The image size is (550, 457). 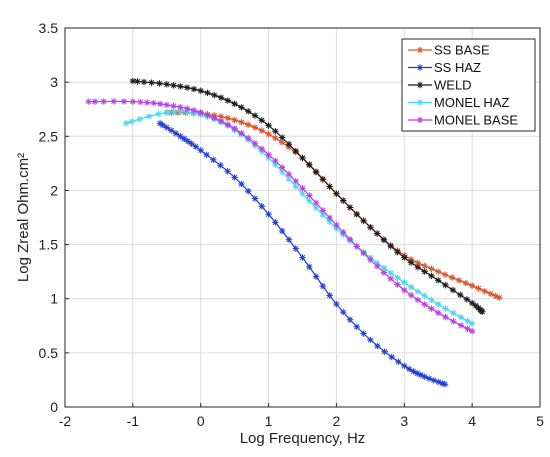 What do you see at coordinates (462, 50) in the screenshot?
I see `legend-label: SS BASE` at bounding box center [462, 50].